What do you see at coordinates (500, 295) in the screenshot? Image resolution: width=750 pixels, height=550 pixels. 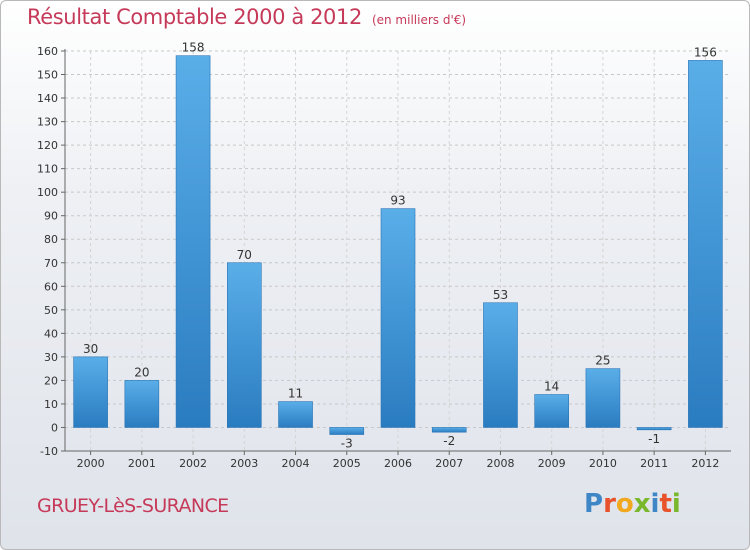 I see `data-label-2008: 53` at bounding box center [500, 295].